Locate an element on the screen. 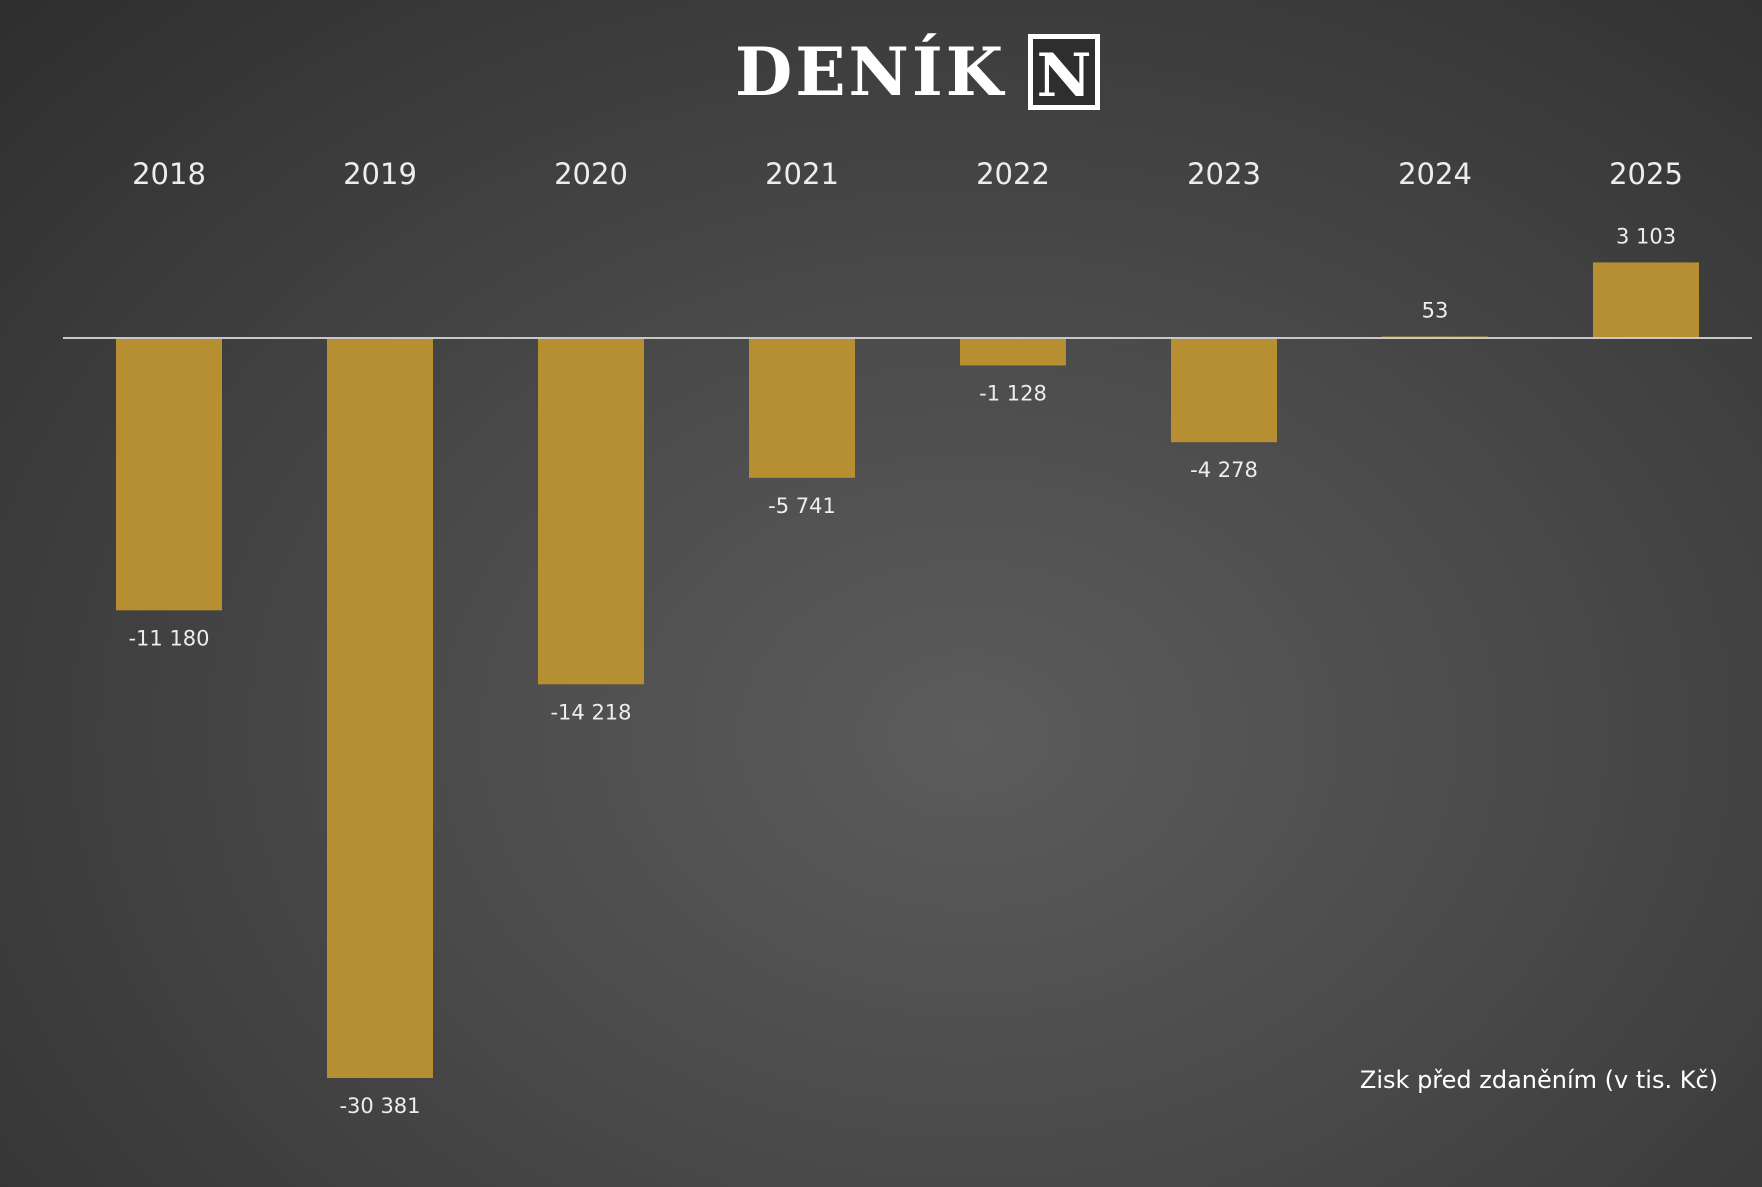 This screenshot has width=1762, height=1187. category-label-2023: 2023 is located at coordinates (1224, 174).